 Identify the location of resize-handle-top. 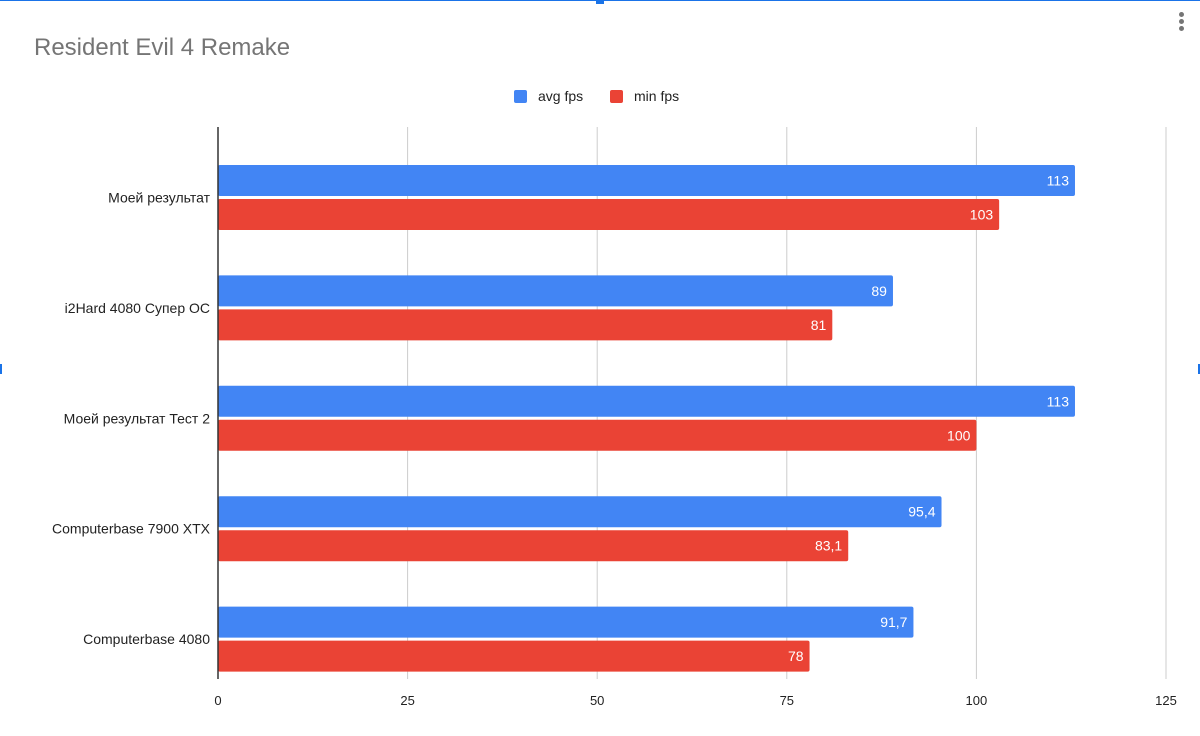
(600, 2).